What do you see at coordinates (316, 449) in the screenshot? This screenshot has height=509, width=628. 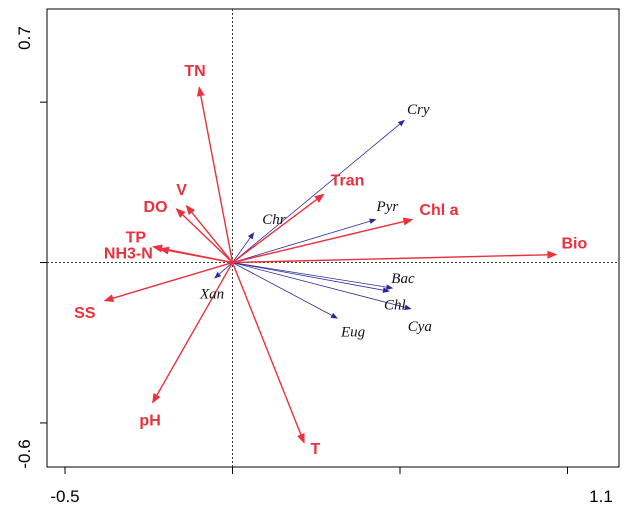 I see `env-label-t: T` at bounding box center [316, 449].